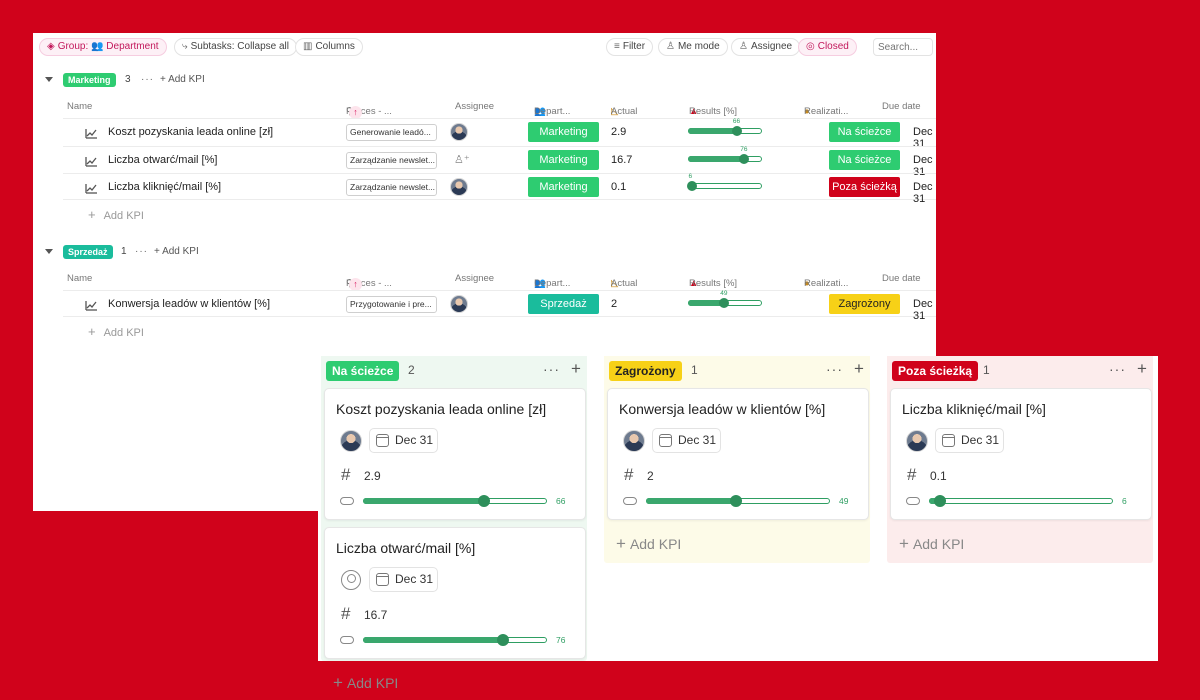 Image resolution: width=1200 pixels, height=700 pixels. I want to click on card-title: Liczba otwarć/mail [%], so click(406, 548).